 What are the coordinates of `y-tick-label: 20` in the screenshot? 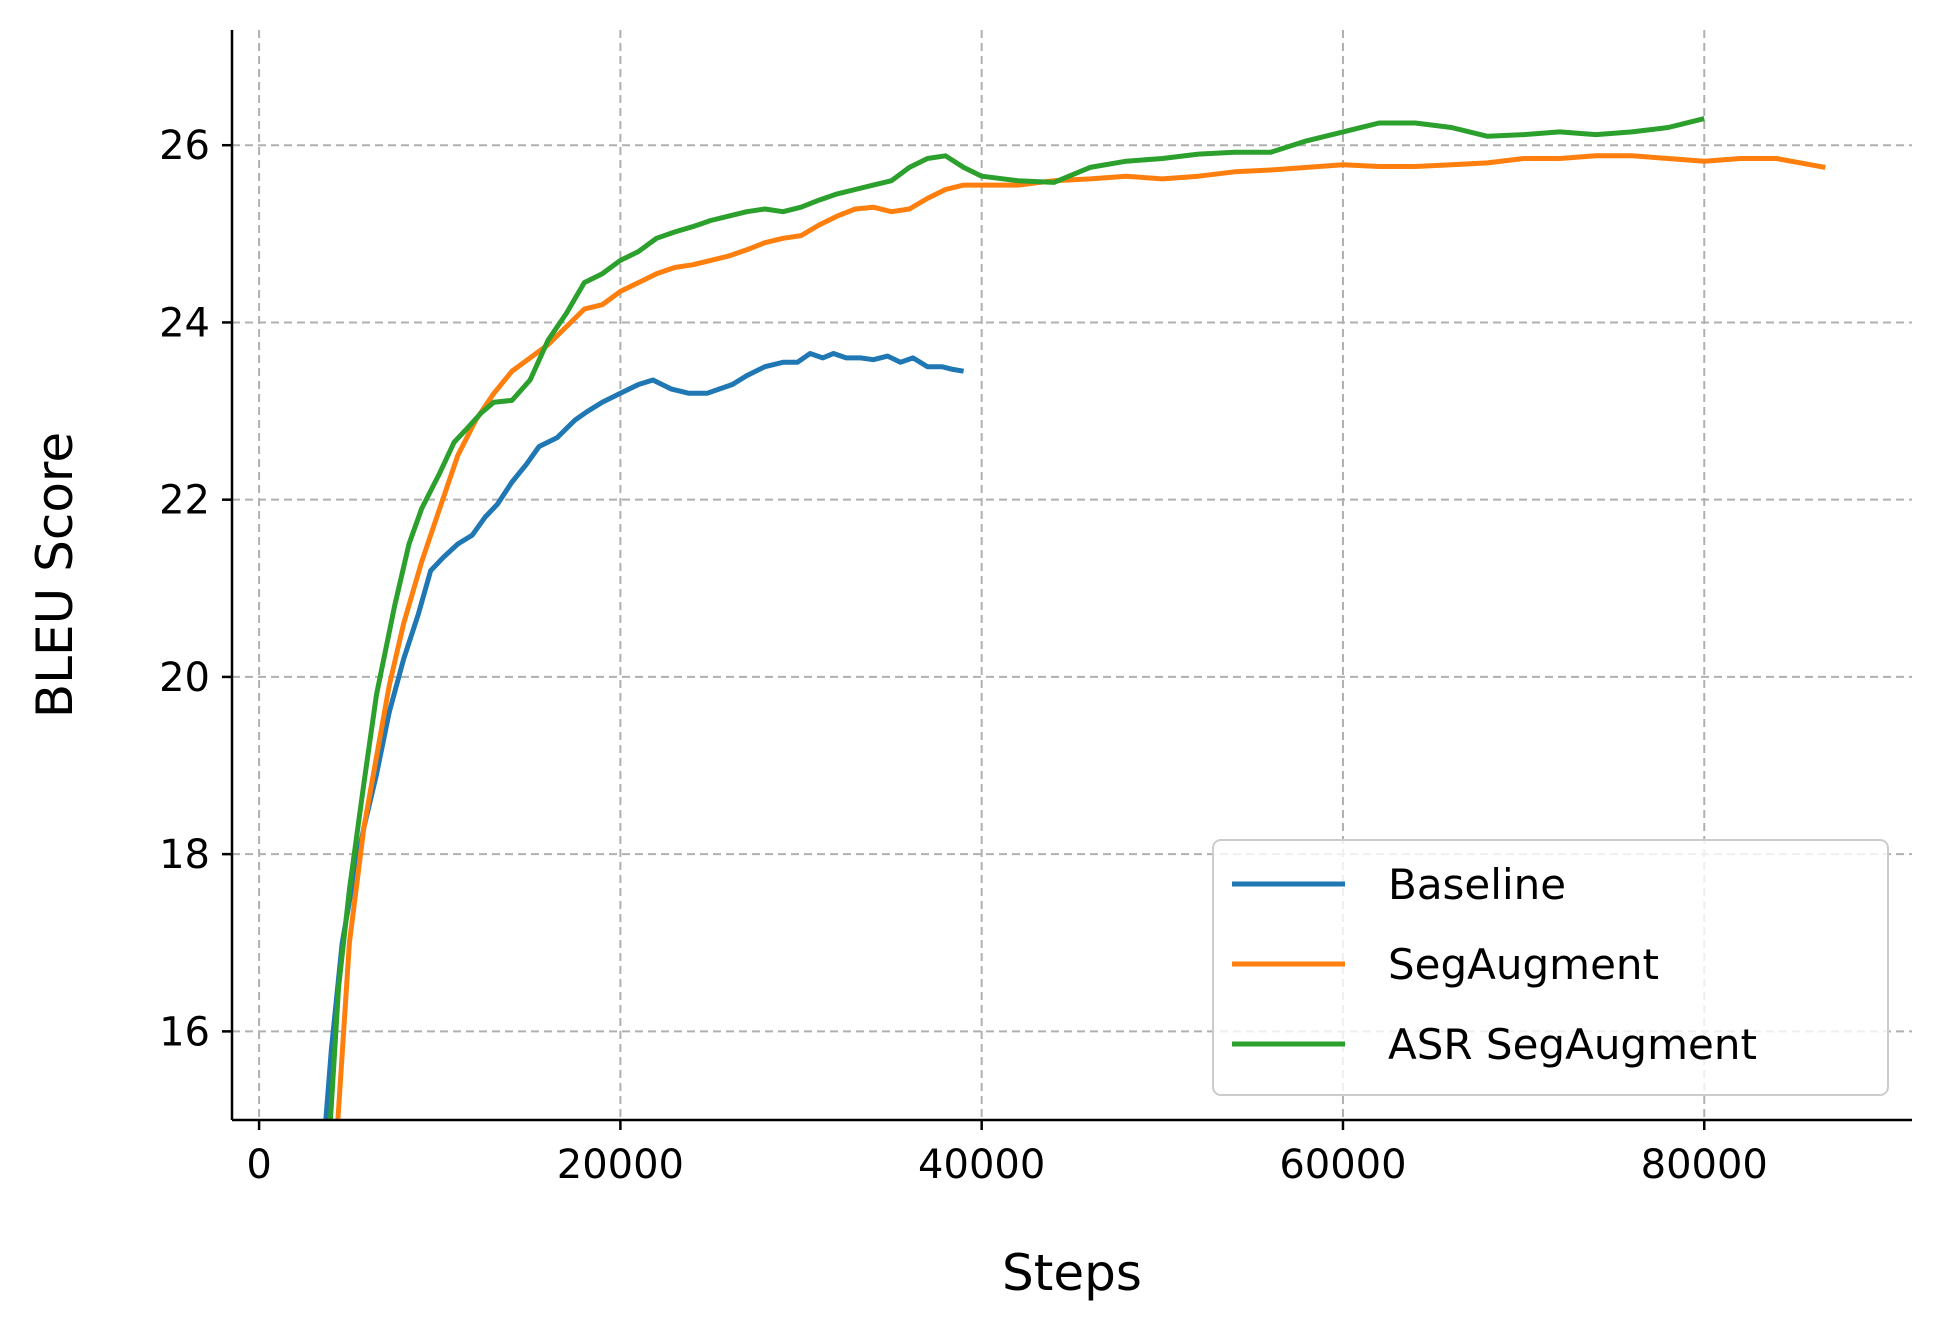 It's located at (184, 678).